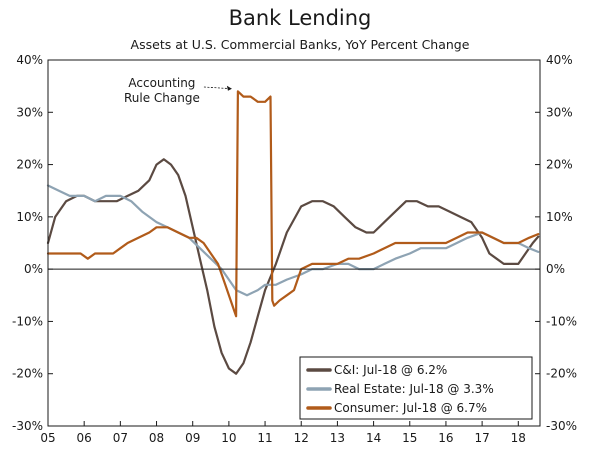 This screenshot has width=600, height=459. What do you see at coordinates (445, 438) in the screenshot?
I see `x-tick-label: 16` at bounding box center [445, 438].